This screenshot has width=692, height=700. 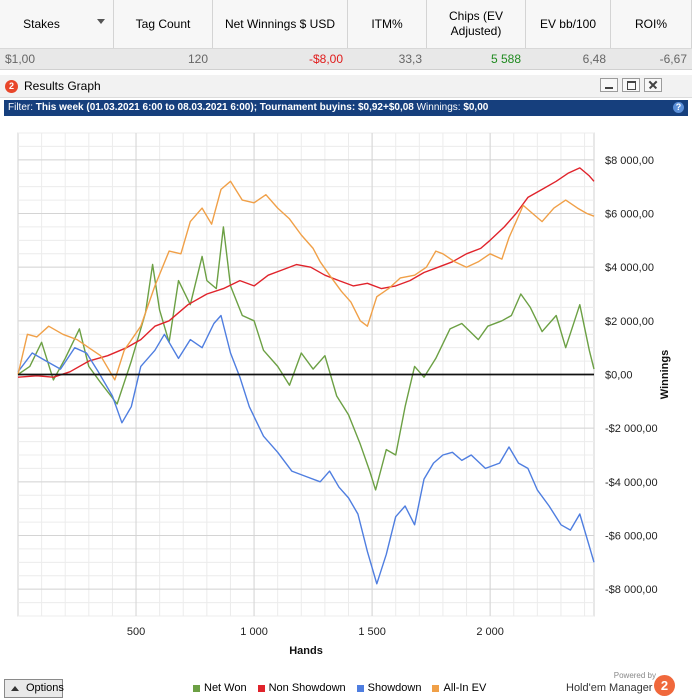 I want to click on dropdown-arrow-icon, so click(x=101, y=21).